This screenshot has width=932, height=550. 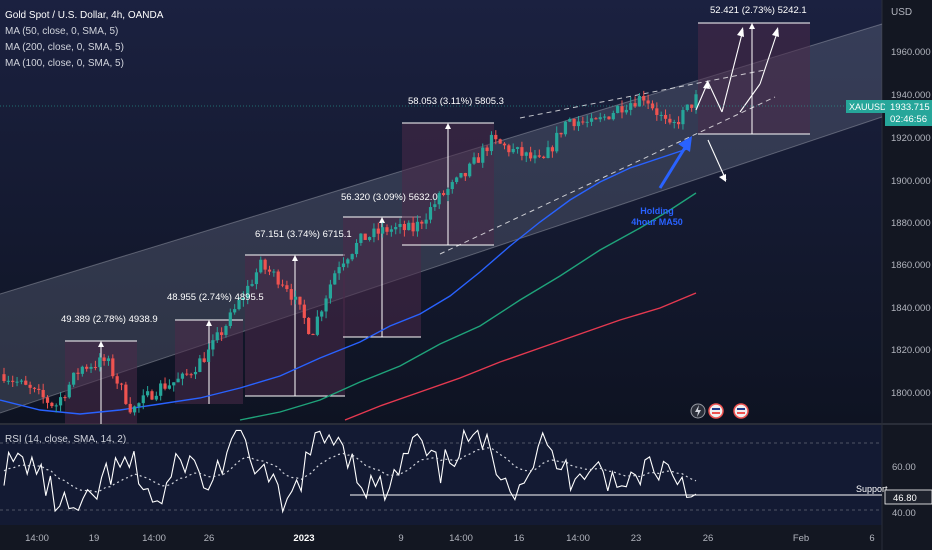 I want to click on price-tick-label: 1940.000, so click(x=911, y=95).